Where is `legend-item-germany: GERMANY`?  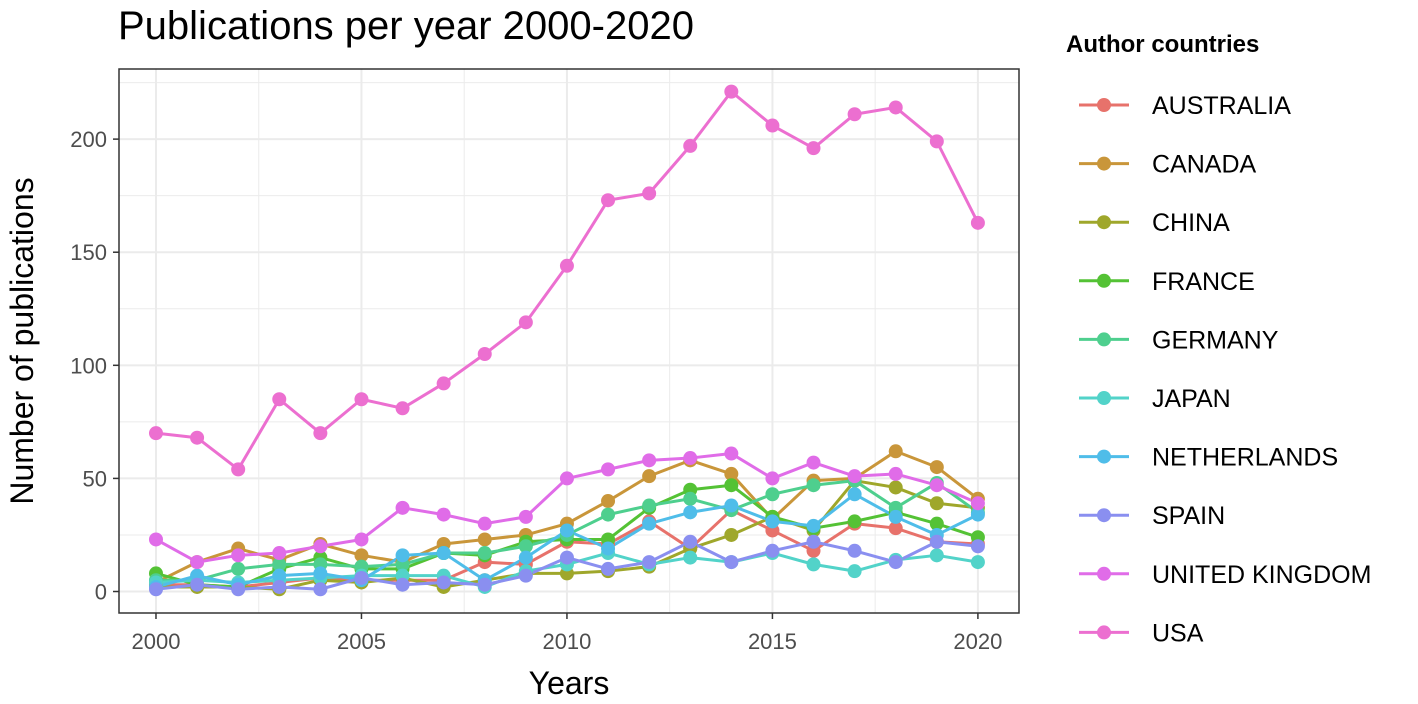
legend-item-germany: GERMANY is located at coordinates (1179, 340).